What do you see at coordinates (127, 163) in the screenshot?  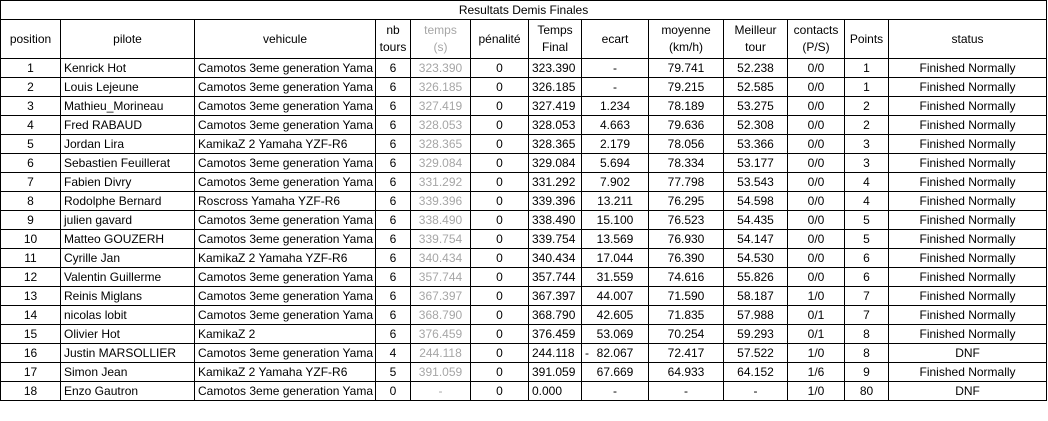 I see `cell-pilote: Sebastien Feuillerat` at bounding box center [127, 163].